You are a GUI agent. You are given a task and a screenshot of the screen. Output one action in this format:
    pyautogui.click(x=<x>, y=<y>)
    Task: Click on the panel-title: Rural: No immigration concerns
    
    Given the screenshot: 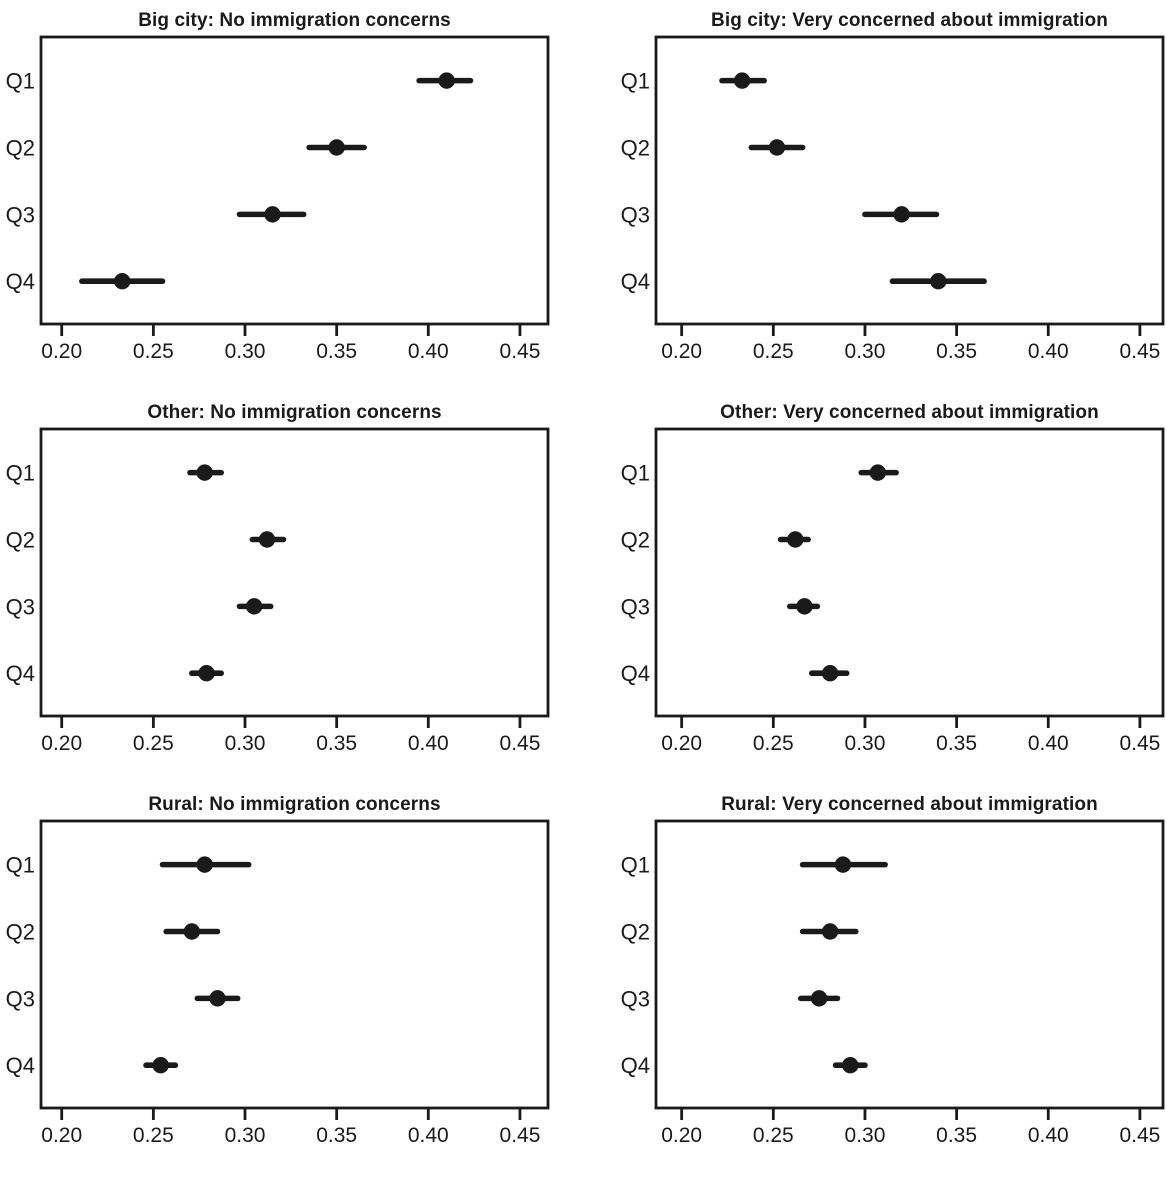 What is the action you would take?
    pyautogui.click(x=294, y=804)
    